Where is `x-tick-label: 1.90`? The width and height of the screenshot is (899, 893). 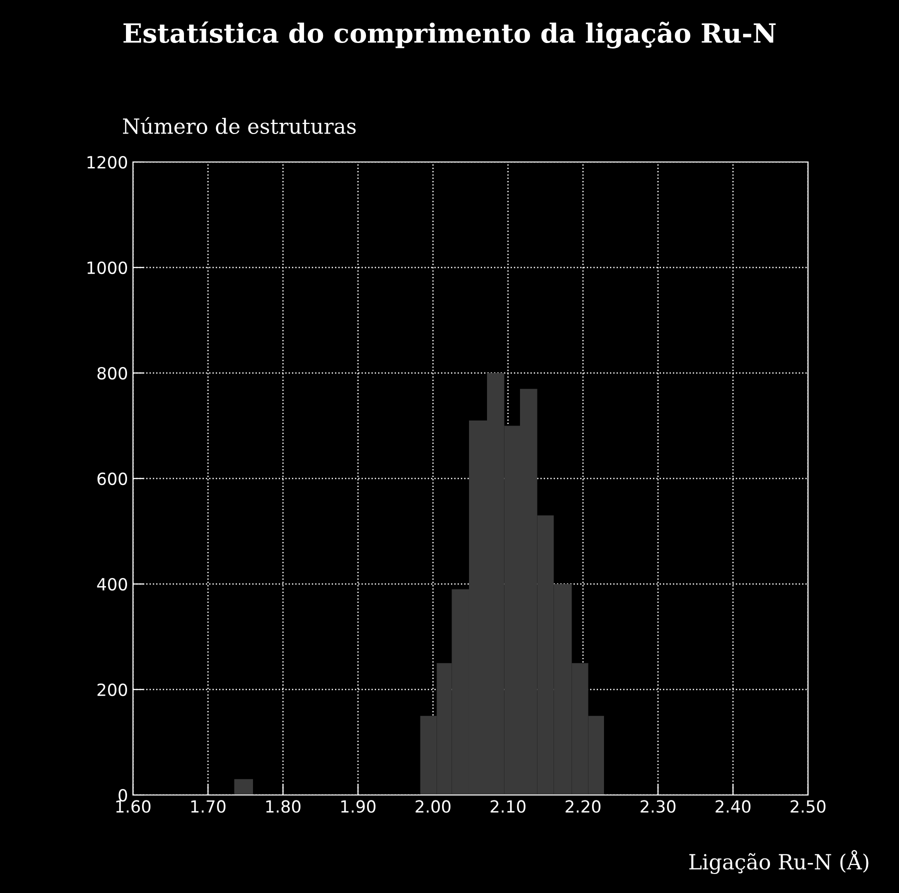
x-tick-label: 1.90 is located at coordinates (358, 806).